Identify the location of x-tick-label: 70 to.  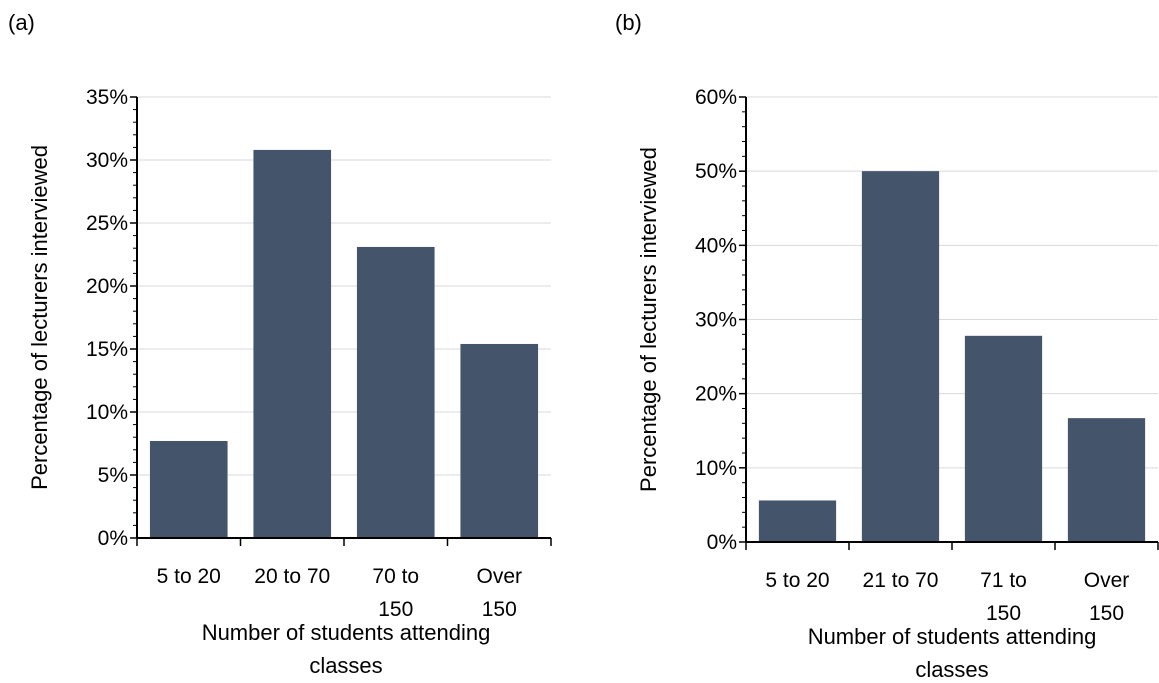
(395, 576).